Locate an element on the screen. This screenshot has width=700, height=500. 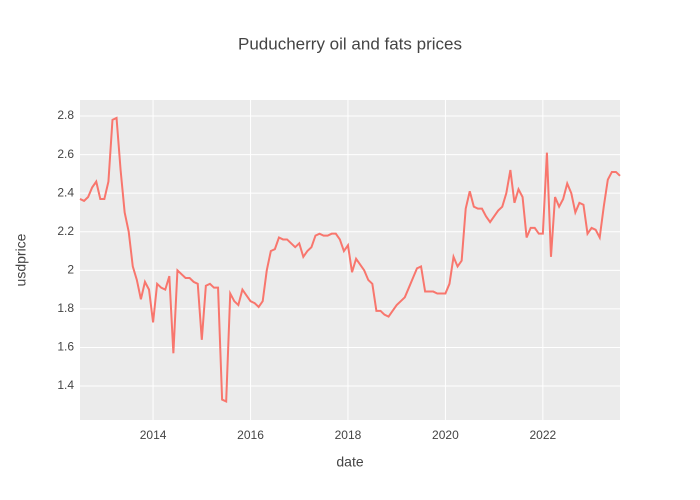
y-tick-label: 2.2 is located at coordinates (65, 231).